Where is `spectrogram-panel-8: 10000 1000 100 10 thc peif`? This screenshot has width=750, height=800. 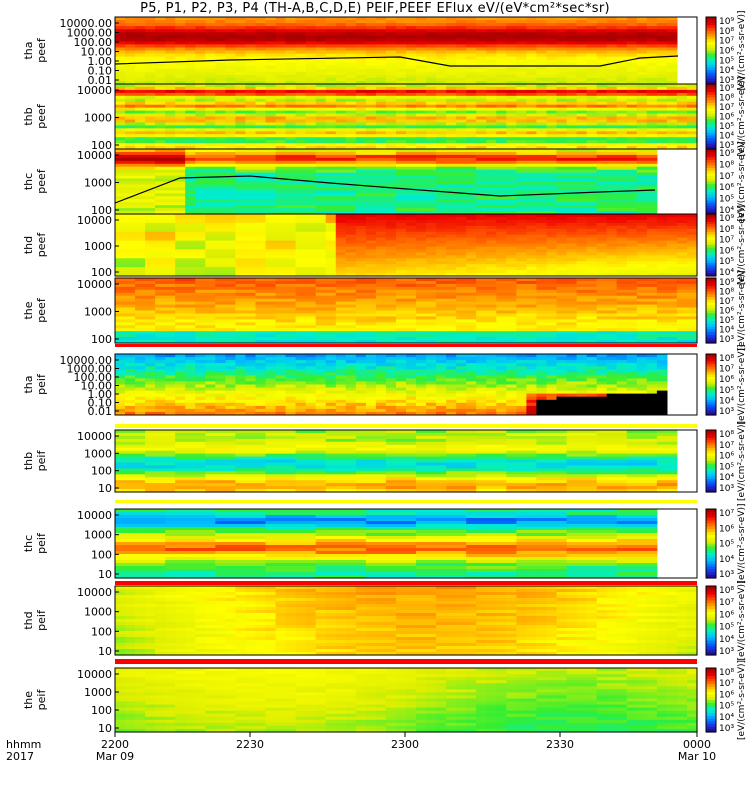
spectrogram-panel-8: 10000 1000 100 10 thc peif is located at coordinates (360, 544).